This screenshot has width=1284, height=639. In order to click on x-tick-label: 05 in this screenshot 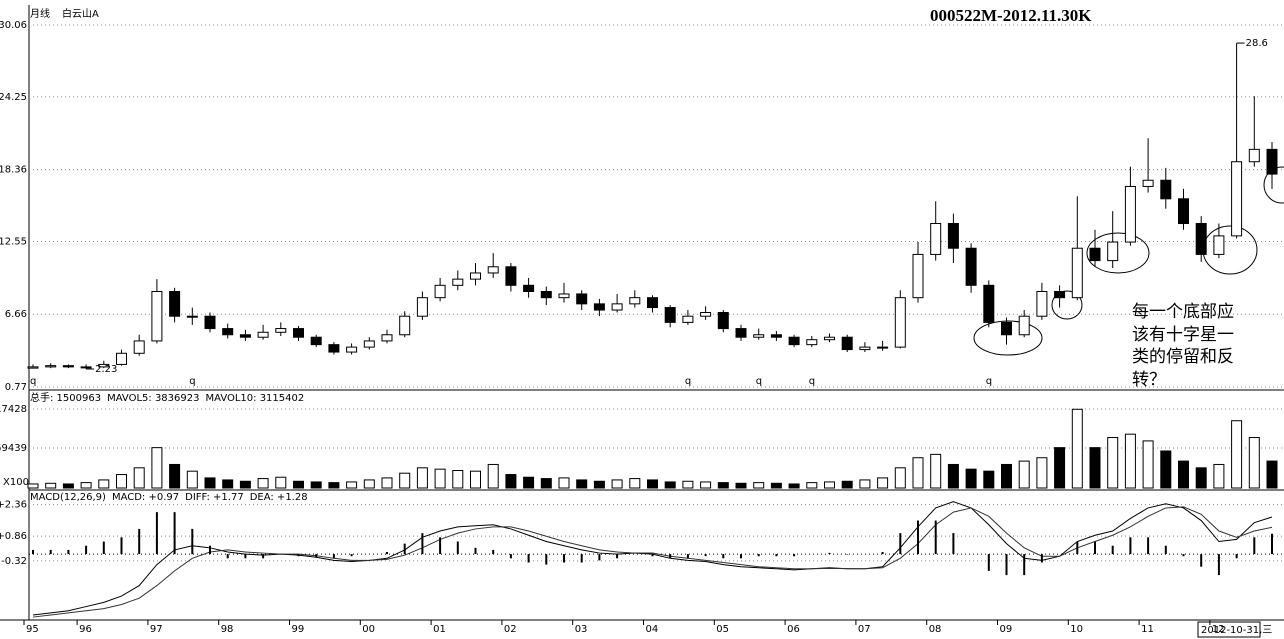, I will do `click(722, 629)`.